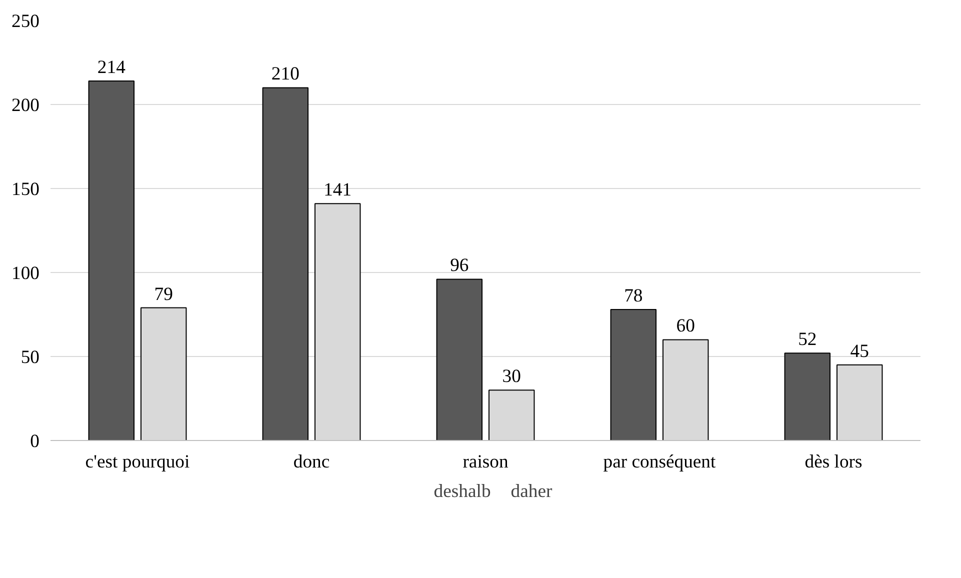  Describe the element at coordinates (26, 21) in the screenshot. I see `y-tick-label: 250` at that location.